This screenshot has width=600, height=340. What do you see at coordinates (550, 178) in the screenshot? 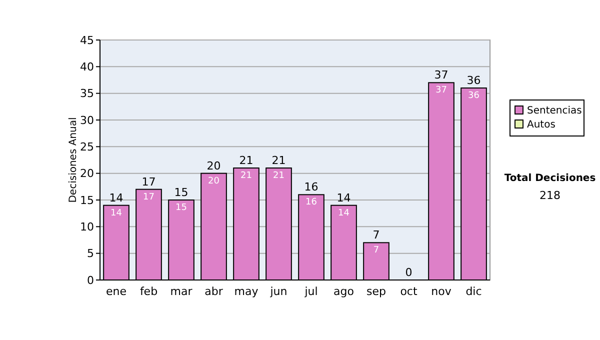
I see `text: Total Decisiones` at bounding box center [550, 178].